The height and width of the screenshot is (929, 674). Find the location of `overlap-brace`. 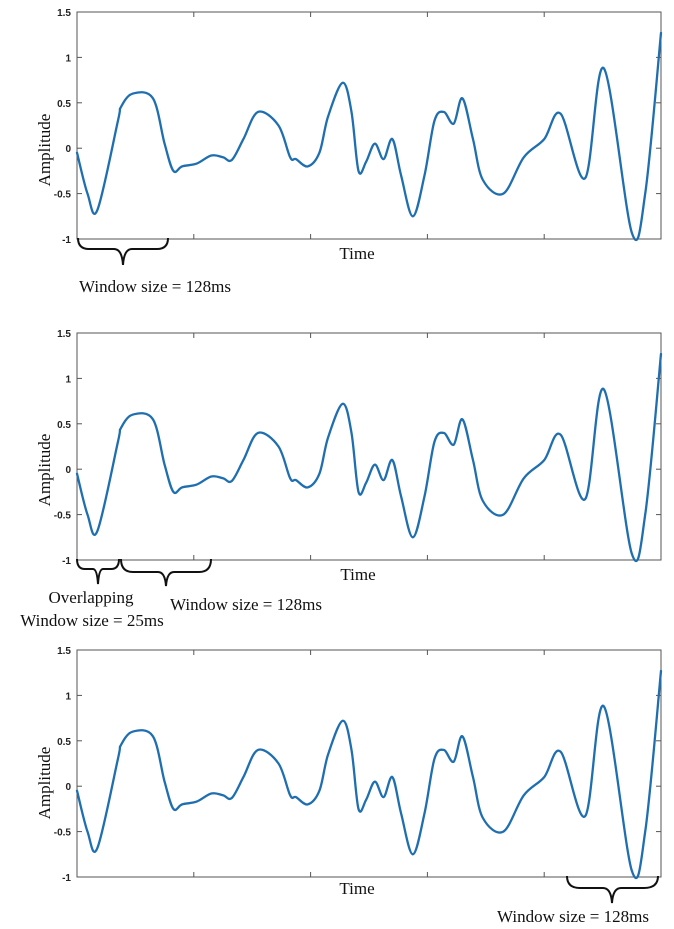

overlap-brace is located at coordinates (98, 571).